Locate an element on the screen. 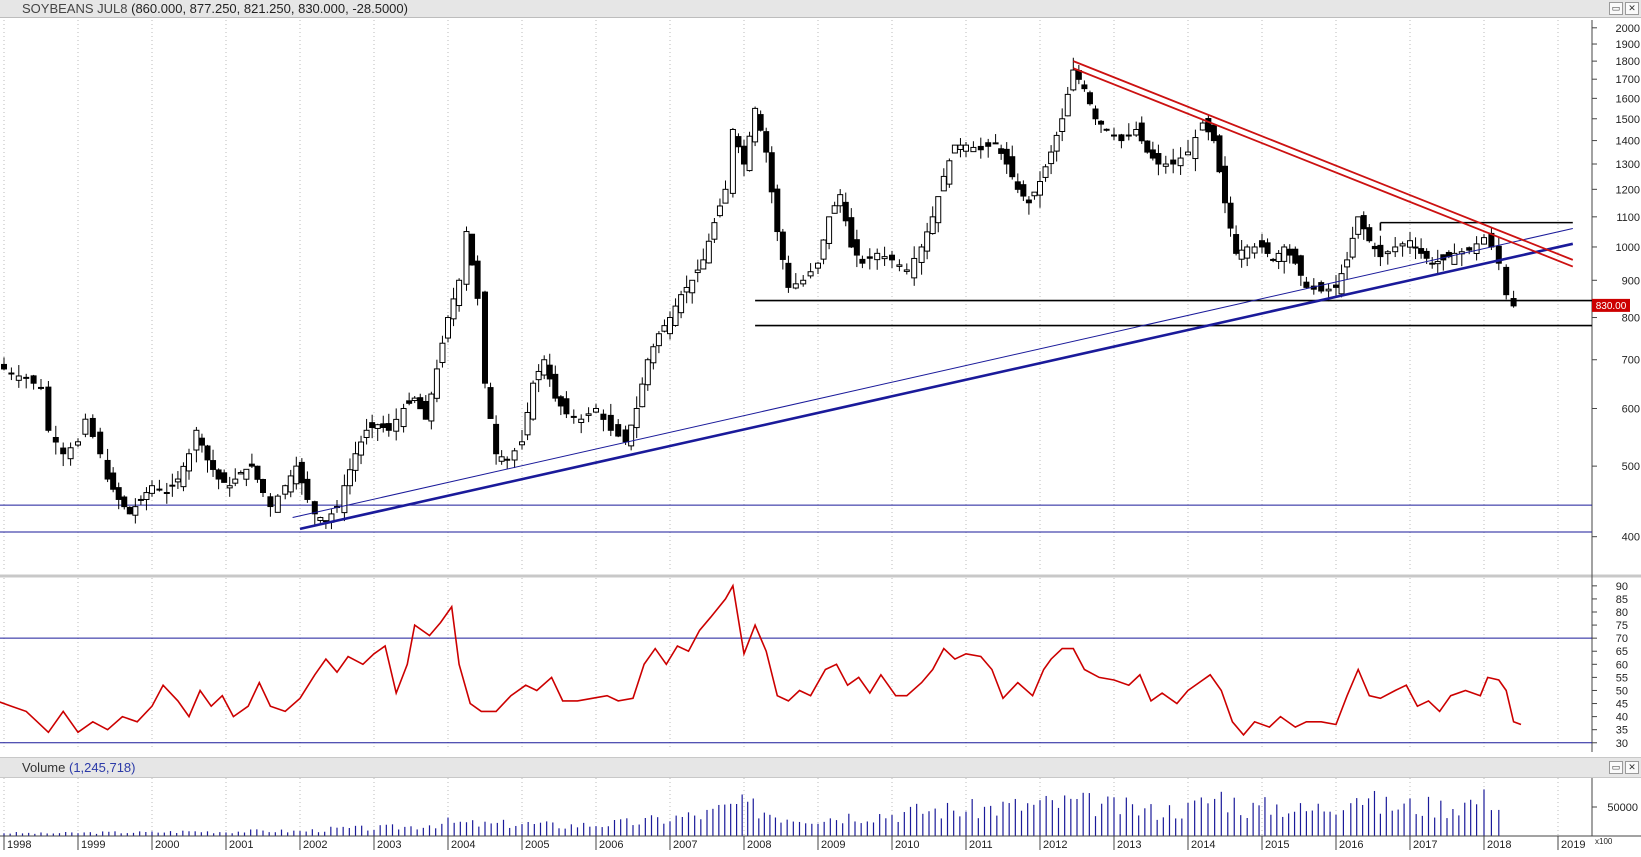  volume-restore-icon: ▭ is located at coordinates (1616, 767).